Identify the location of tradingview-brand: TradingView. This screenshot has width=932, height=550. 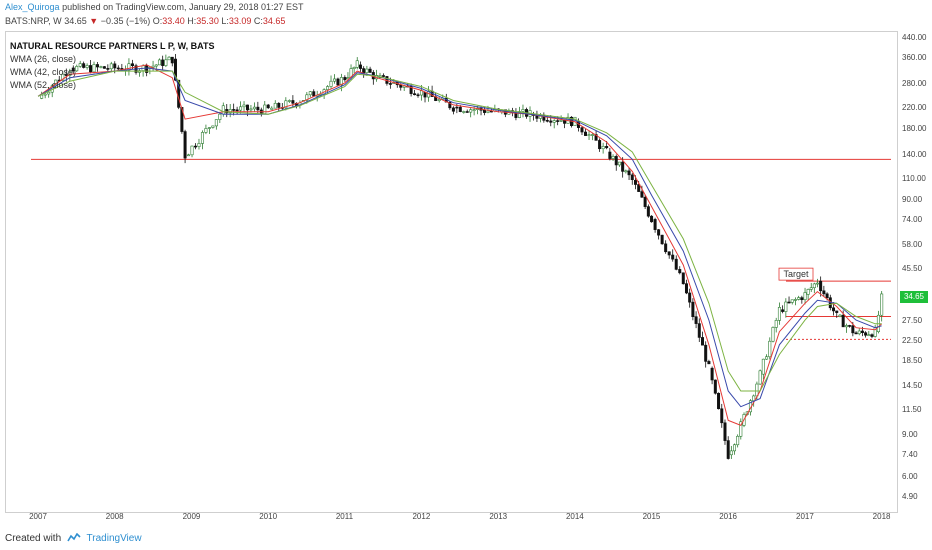
(114, 538).